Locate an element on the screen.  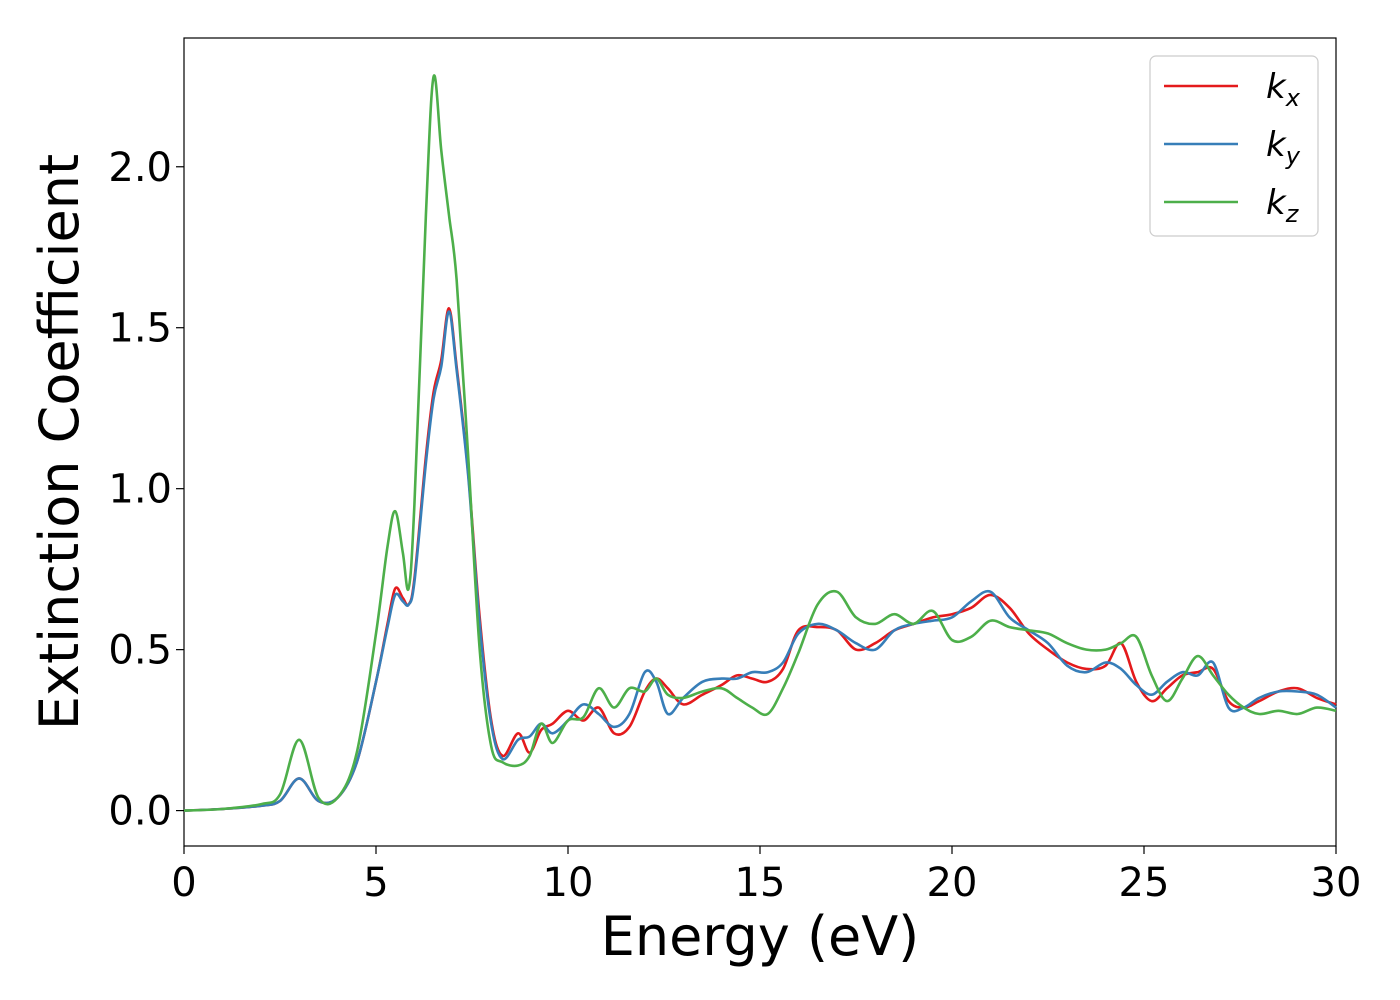
y-axis-ticks: 0.0 0.5 1.0 1.5 2.0 is located at coordinates (146, 490).